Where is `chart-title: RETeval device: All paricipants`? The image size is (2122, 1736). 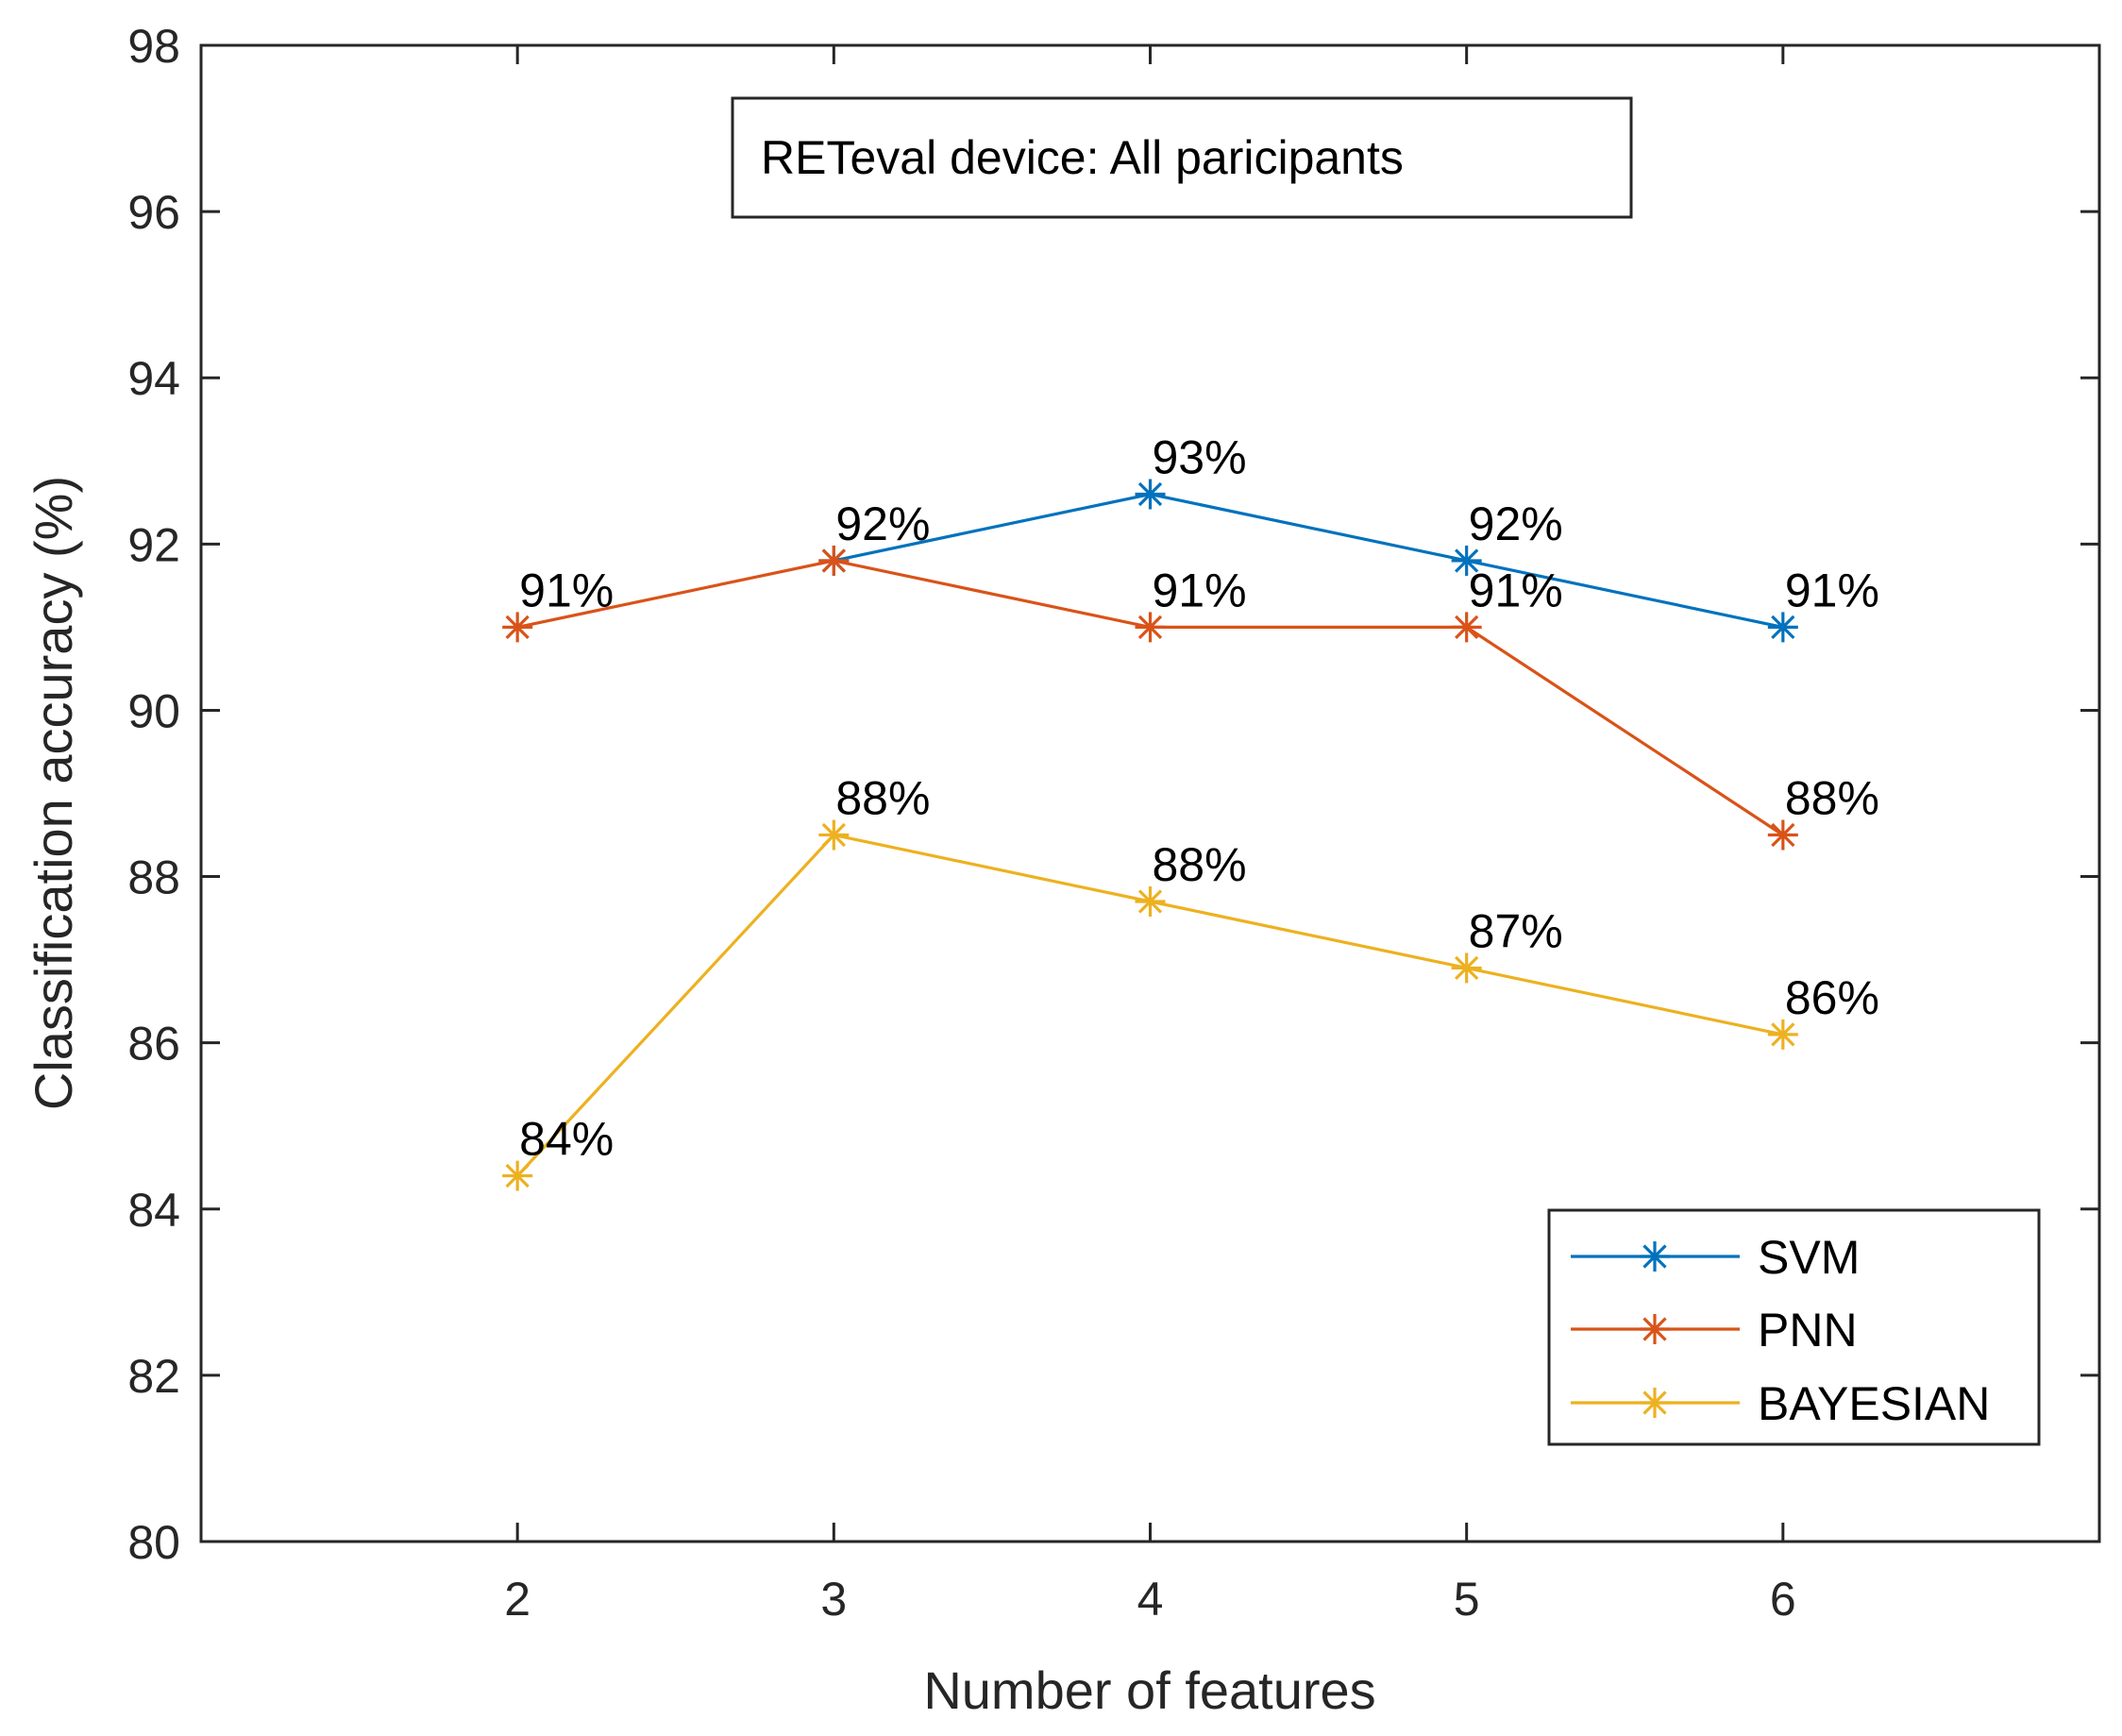
chart-title: RETeval device: All paricipants is located at coordinates (1082, 158).